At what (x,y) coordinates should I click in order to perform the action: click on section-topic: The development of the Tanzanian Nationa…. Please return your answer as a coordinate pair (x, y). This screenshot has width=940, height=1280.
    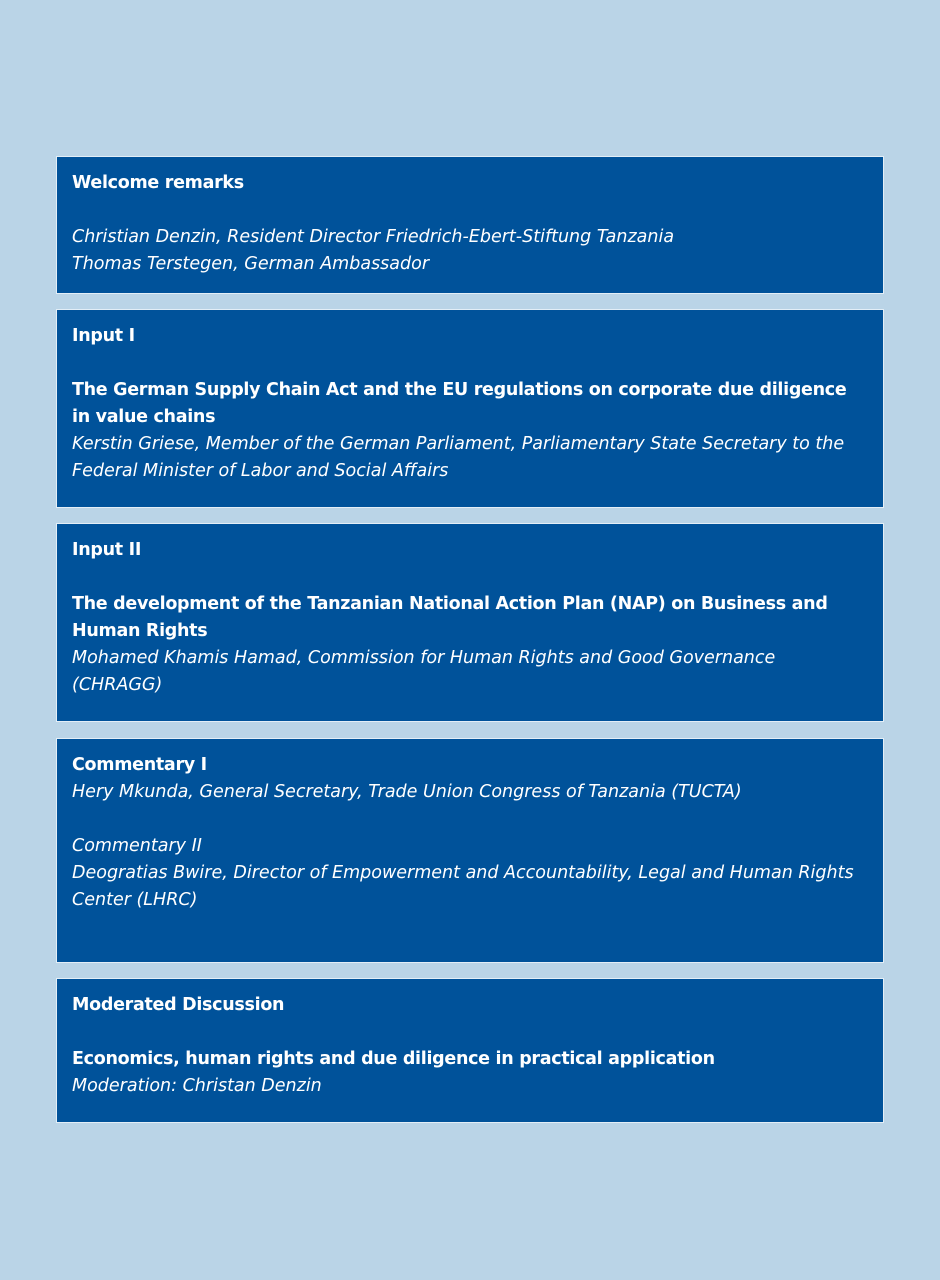
    Looking at the image, I should click on (450, 617).